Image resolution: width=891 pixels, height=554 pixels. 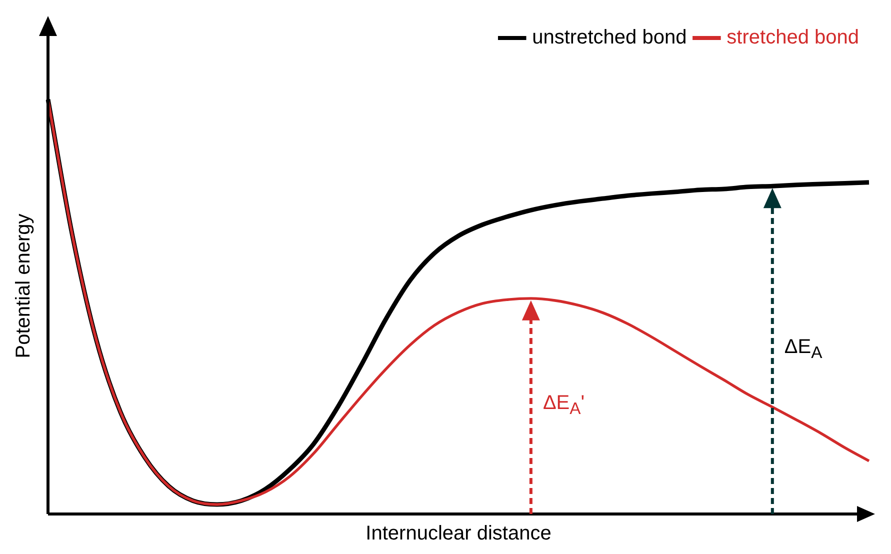 What do you see at coordinates (563, 406) in the screenshot?
I see `annotation: ΔE$_{A}$'` at bounding box center [563, 406].